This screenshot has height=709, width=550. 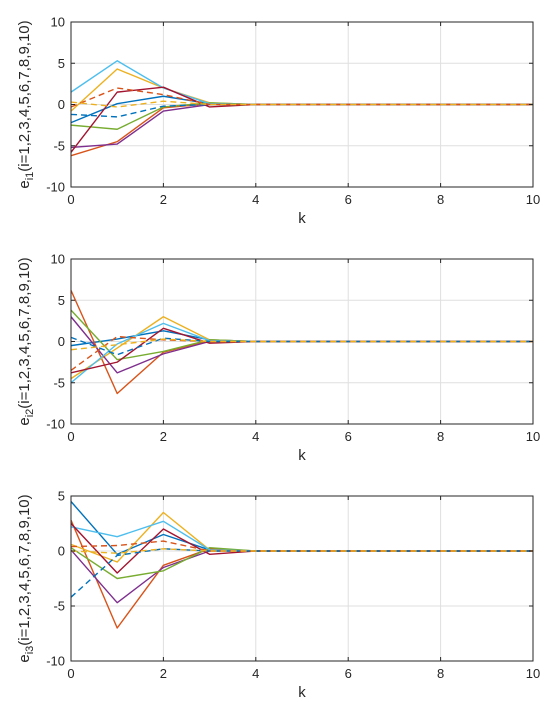 What do you see at coordinates (30, 176) in the screenshot?
I see `y-axis-label-subscript: i1` at bounding box center [30, 176].